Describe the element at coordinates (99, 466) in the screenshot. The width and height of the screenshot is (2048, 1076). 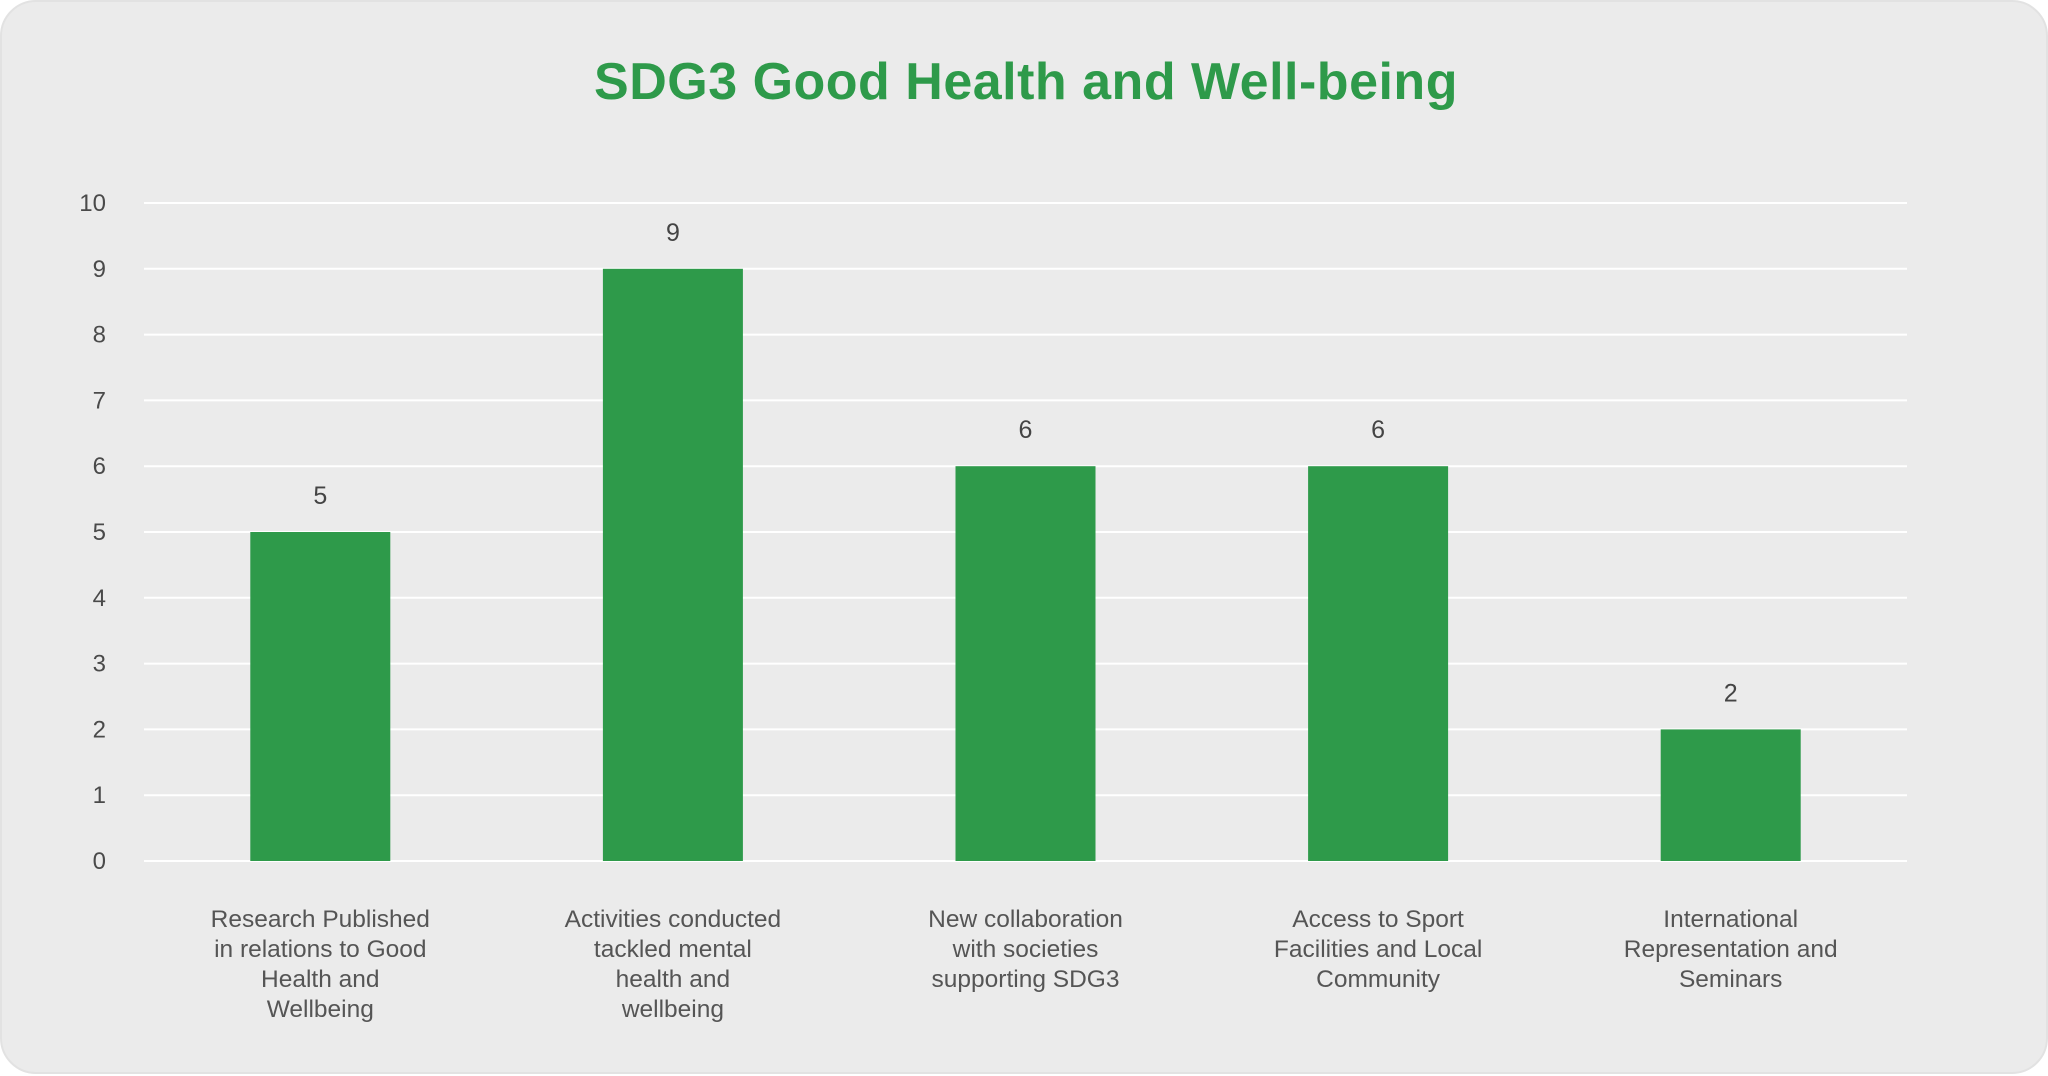
I see `y-tick-label: 6` at that location.